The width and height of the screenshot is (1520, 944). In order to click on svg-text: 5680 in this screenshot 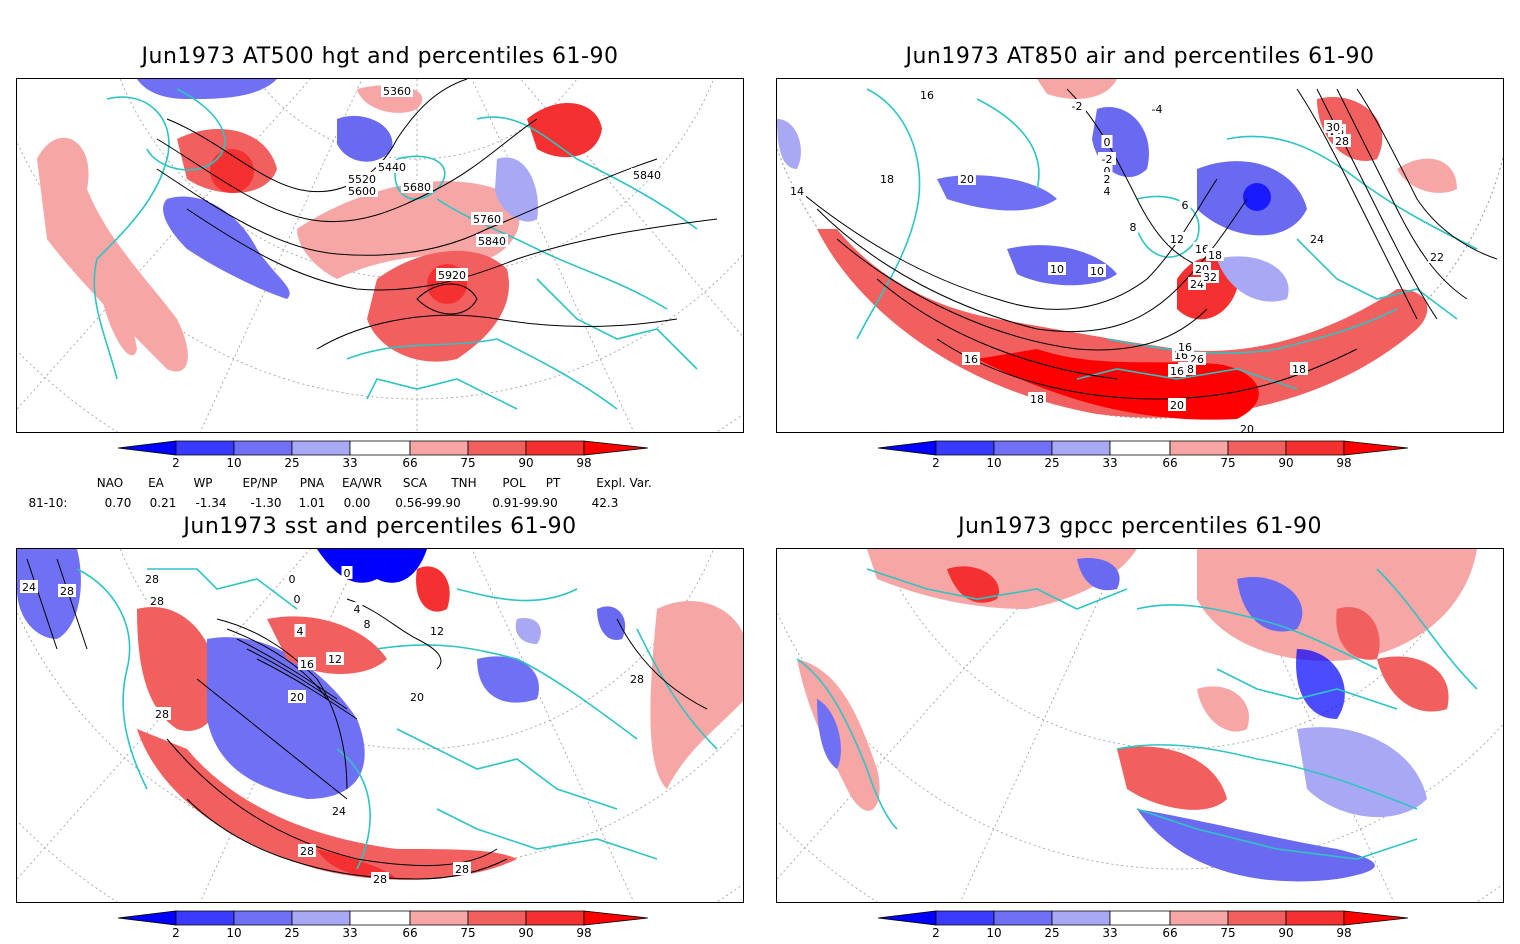, I will do `click(417, 187)`.